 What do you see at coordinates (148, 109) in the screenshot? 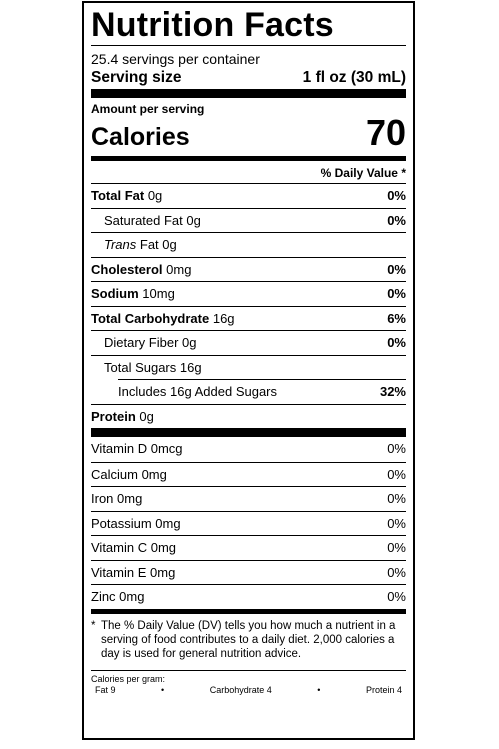
I see `amount-per-serving: Amount per serving` at bounding box center [148, 109].